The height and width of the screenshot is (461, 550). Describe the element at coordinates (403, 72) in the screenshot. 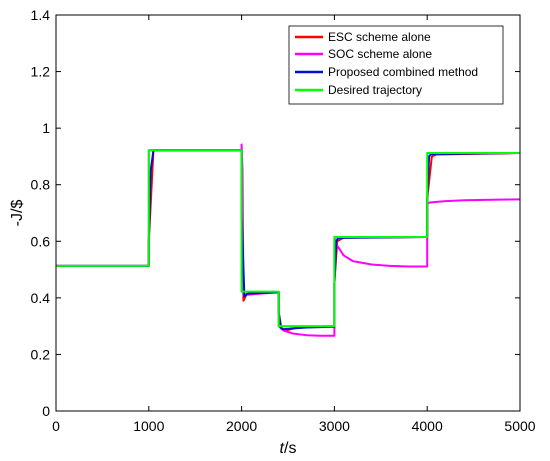

I see `legend-label-combined: Proposed combined method` at that location.